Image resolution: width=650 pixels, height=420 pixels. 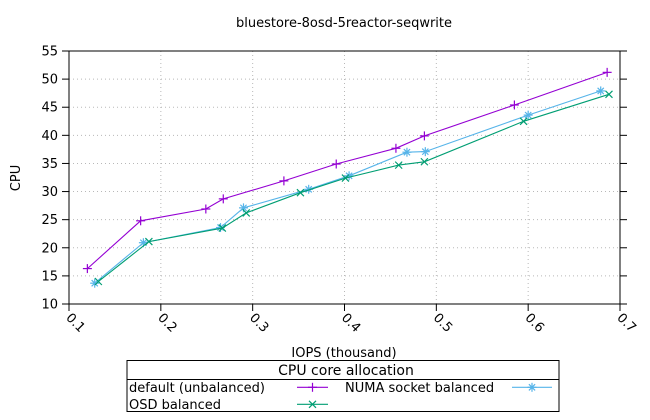 What do you see at coordinates (197, 388) in the screenshot?
I see `legend-entry-label: default (unbalanced)` at bounding box center [197, 388].